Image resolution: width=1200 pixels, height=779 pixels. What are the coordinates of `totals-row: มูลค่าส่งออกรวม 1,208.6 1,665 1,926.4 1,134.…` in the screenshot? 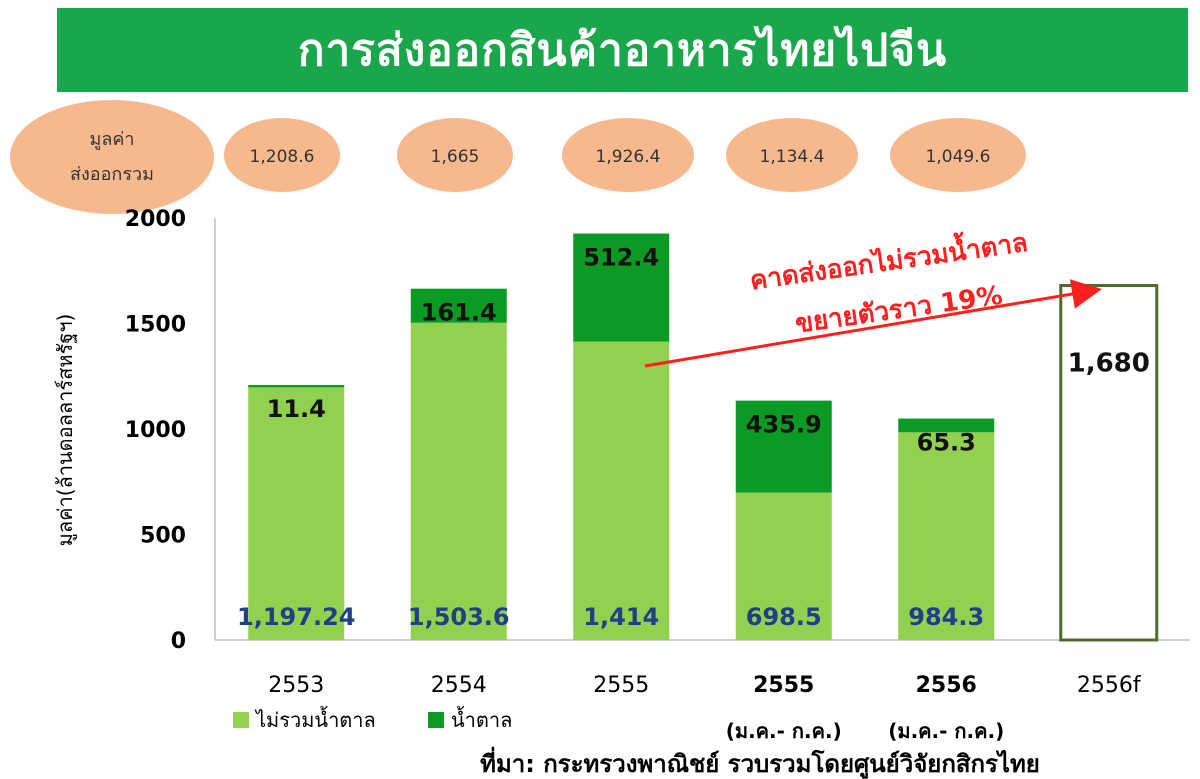 It's located at (518, 157).